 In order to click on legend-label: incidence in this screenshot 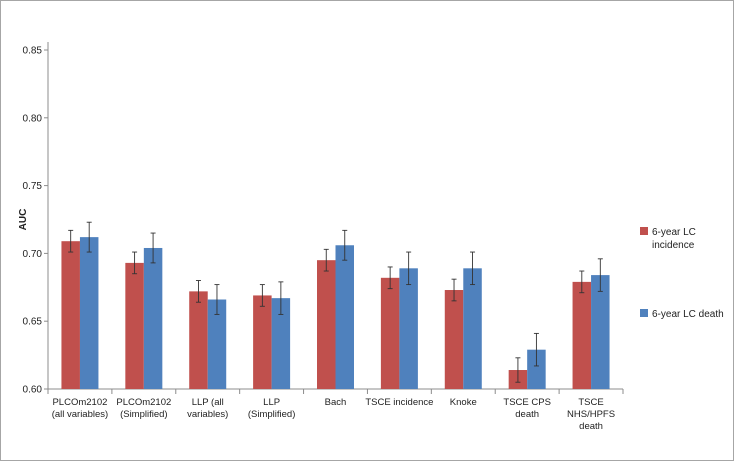, I will do `click(673, 245)`.